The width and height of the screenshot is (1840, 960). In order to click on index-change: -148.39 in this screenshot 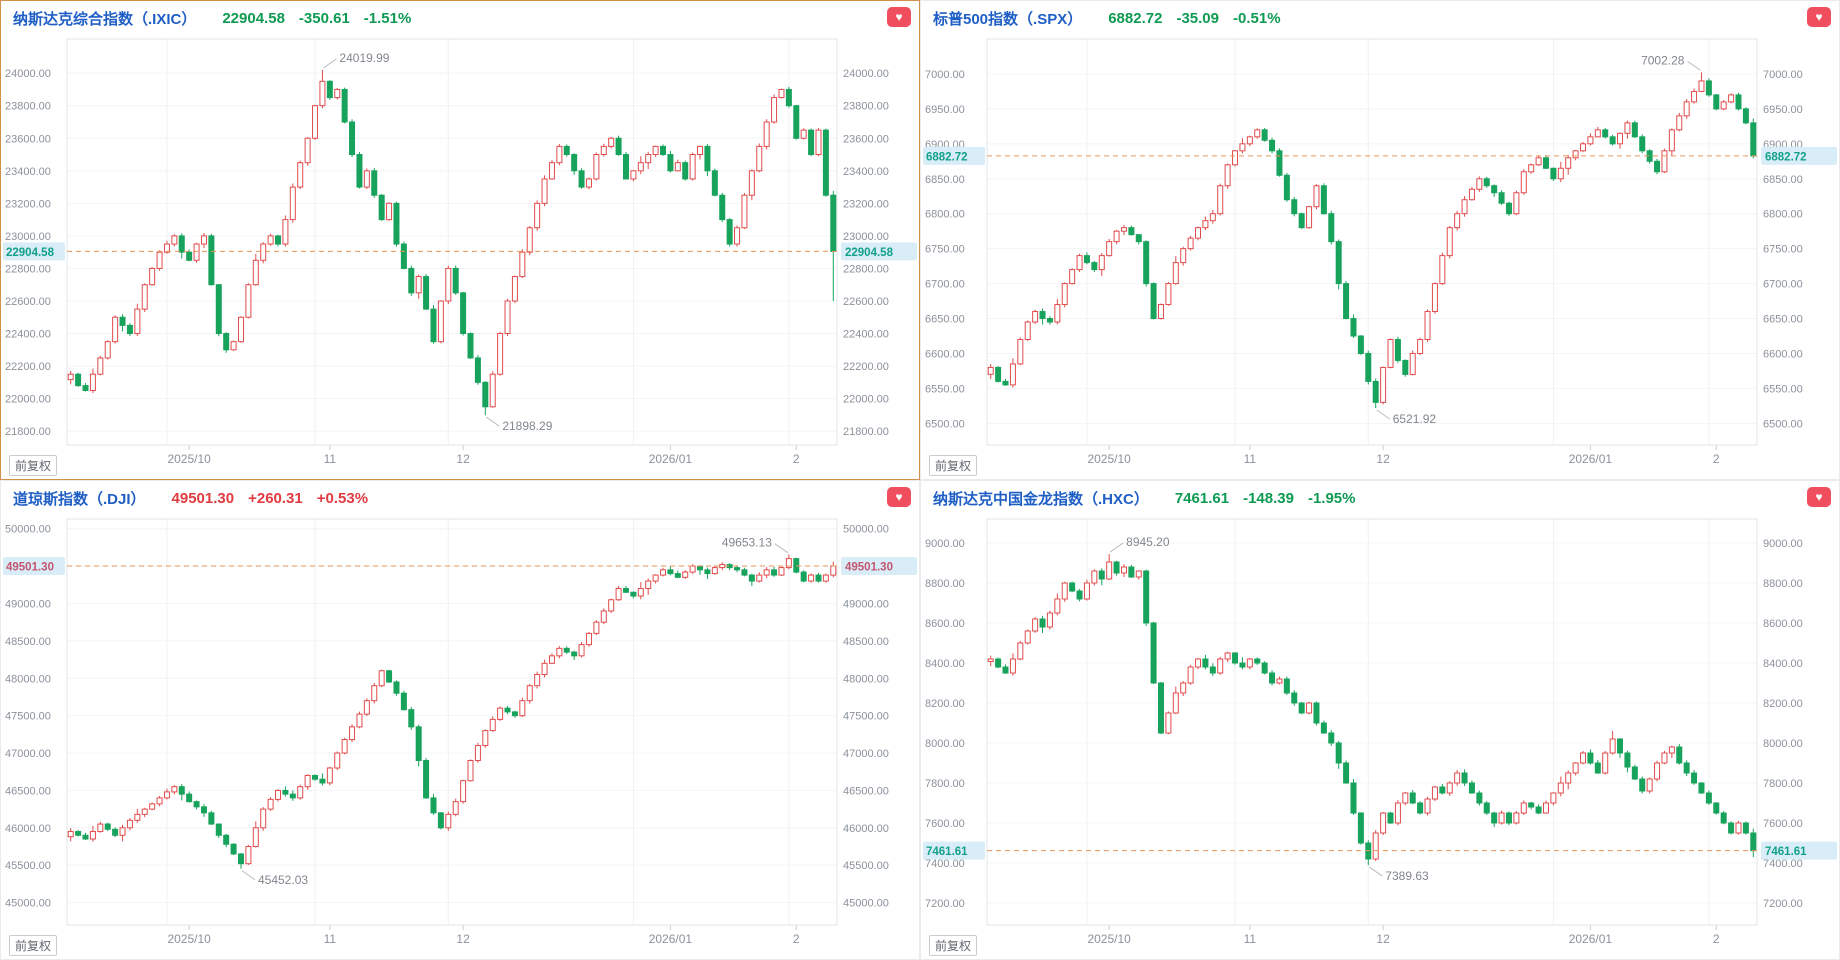, I will do `click(1268, 498)`.